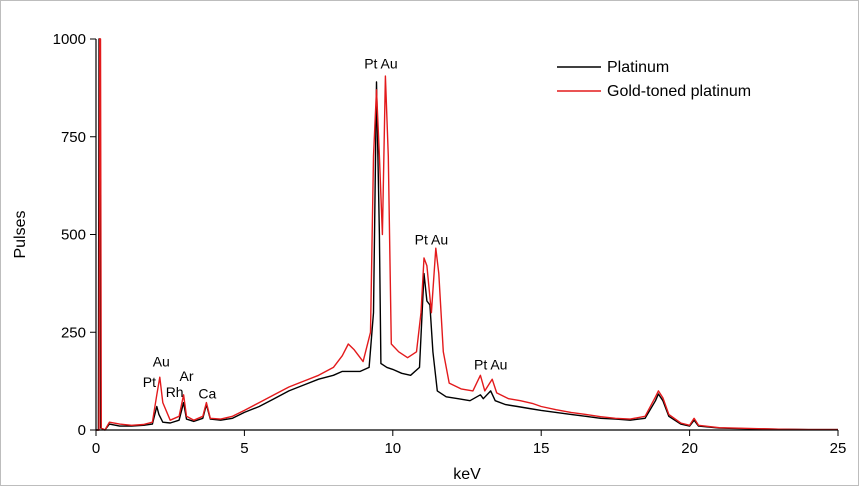 This screenshot has width=859, height=490. Describe the element at coordinates (689, 448) in the screenshot. I see `x-tick-label: 20` at that location.